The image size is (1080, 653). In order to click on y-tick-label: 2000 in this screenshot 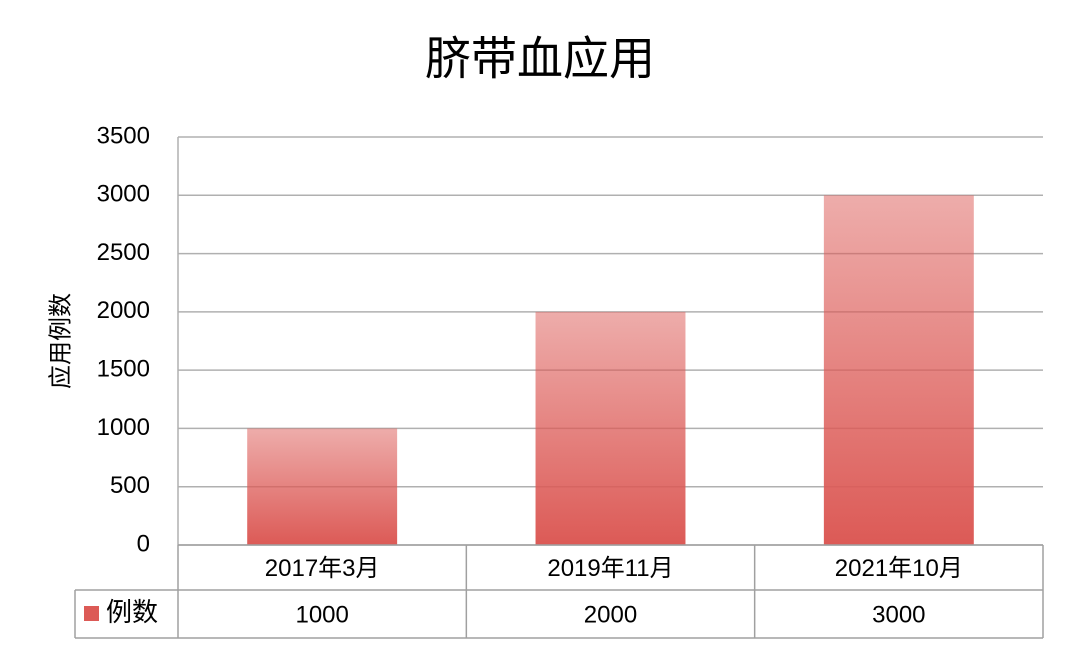, I will do `click(123, 310)`.